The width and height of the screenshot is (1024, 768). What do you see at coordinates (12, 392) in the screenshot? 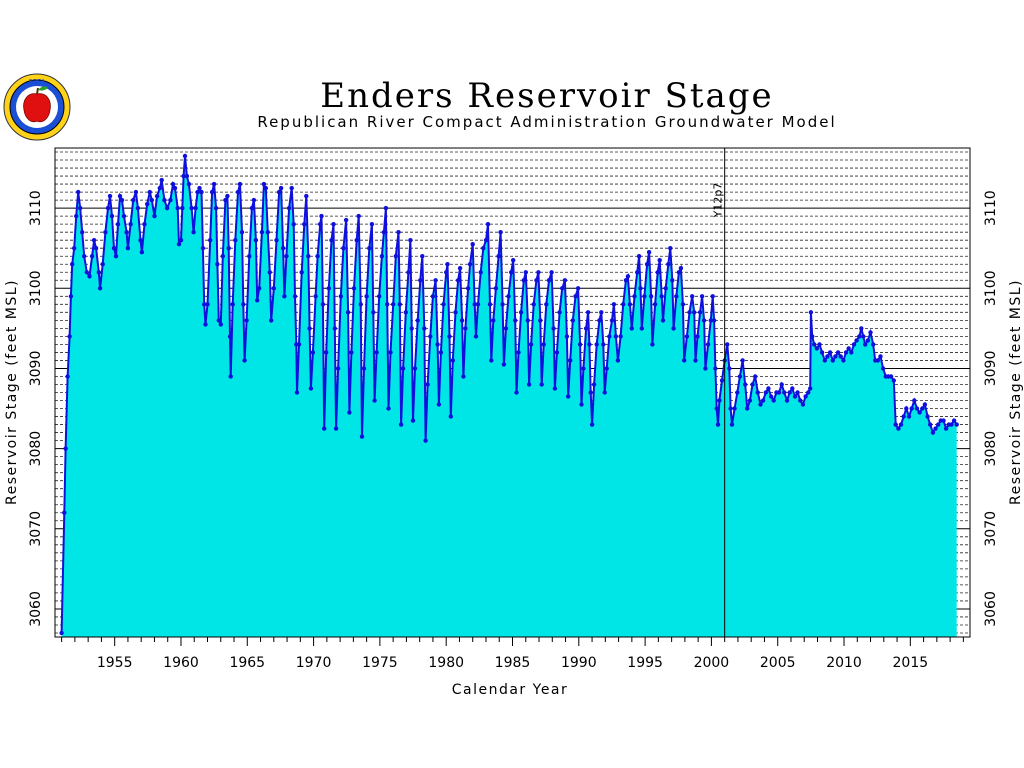
I see `y-axis-label-left: Reservoir Stage (feet MSL)` at bounding box center [12, 392].